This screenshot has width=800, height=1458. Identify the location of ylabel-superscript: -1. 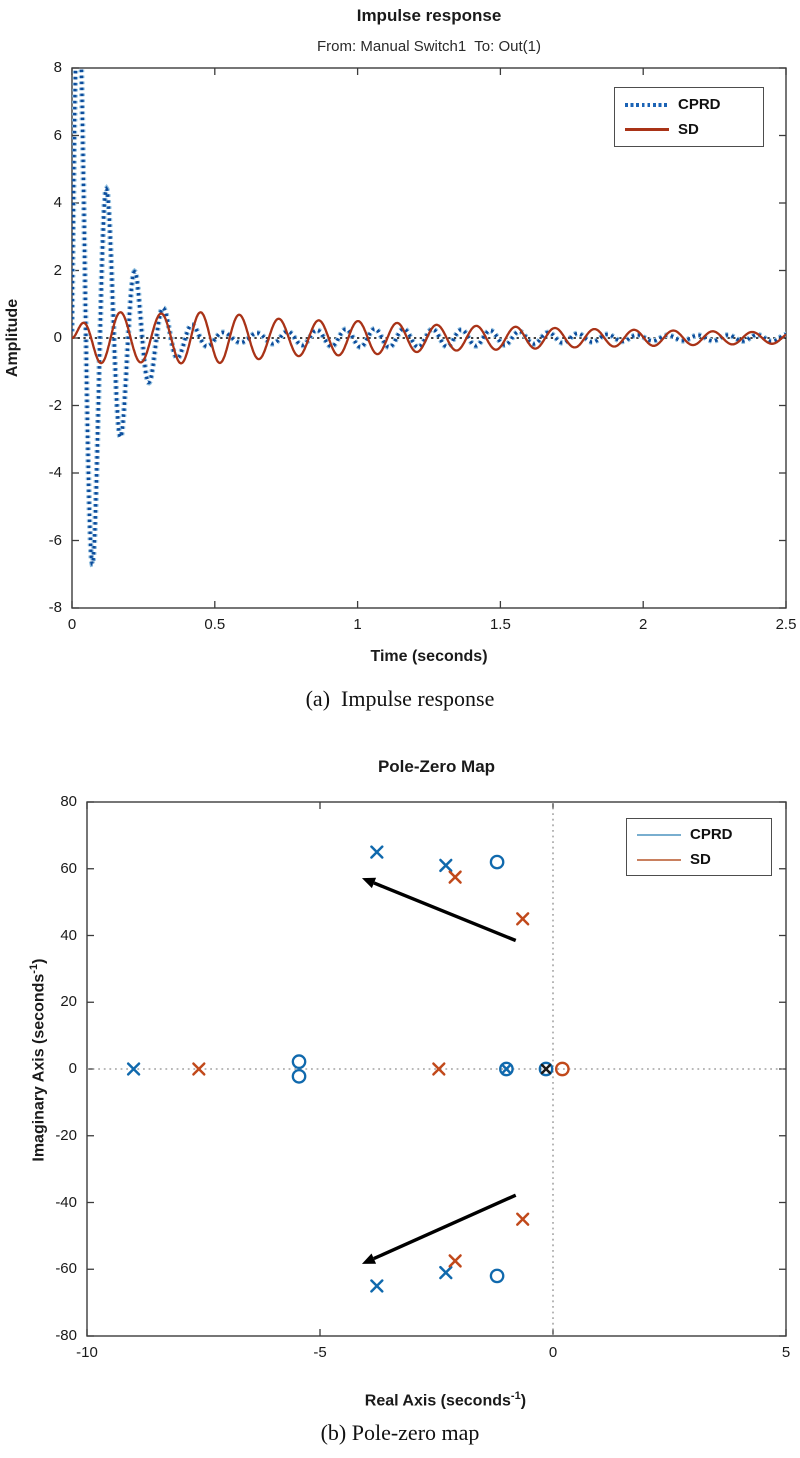
(34, 968).